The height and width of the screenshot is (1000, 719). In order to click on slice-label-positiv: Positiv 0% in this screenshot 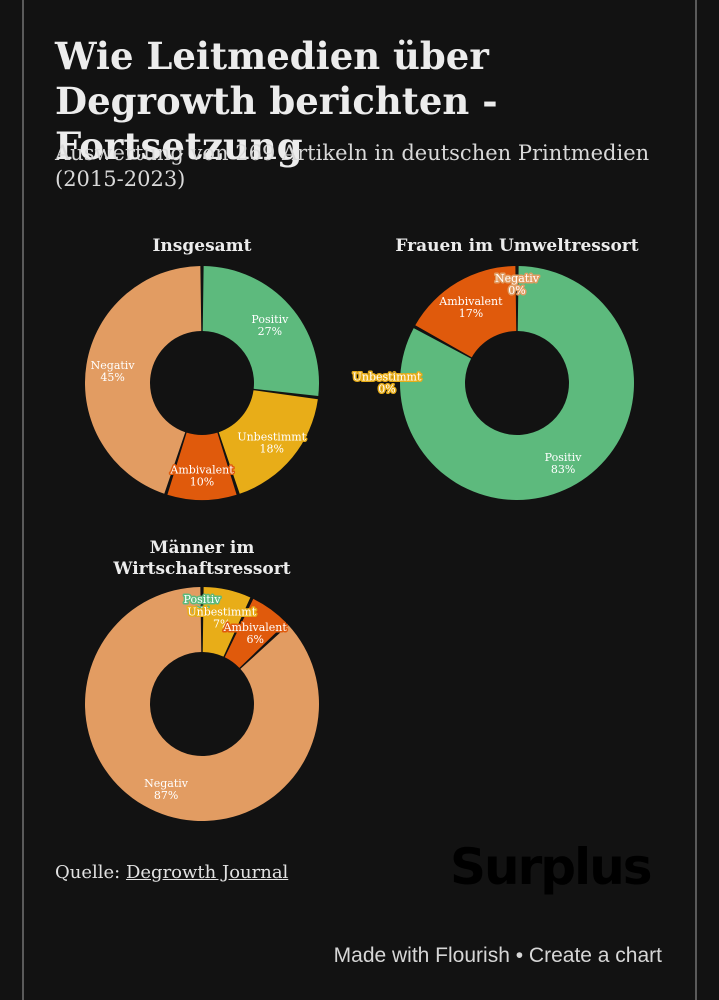, I will do `click(203, 605)`.